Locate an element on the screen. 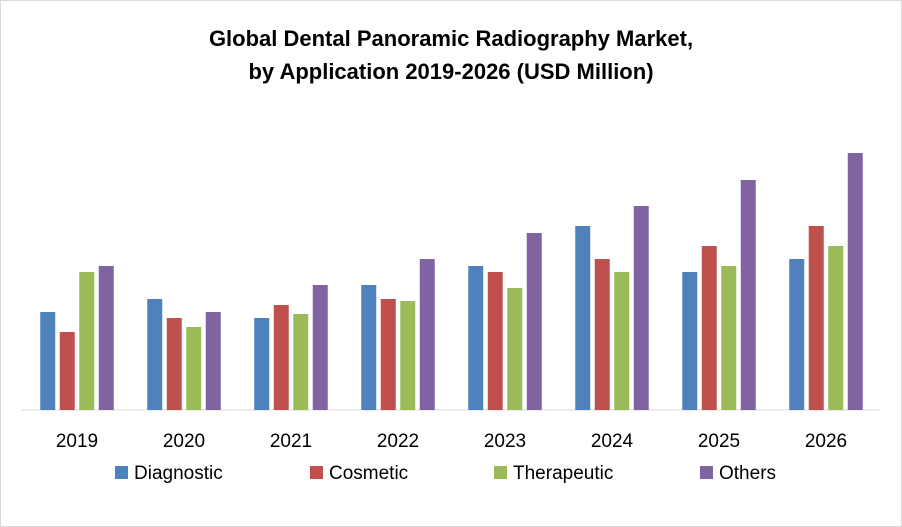 Image resolution: width=902 pixels, height=527 pixels. legend-label: Diagnostic is located at coordinates (178, 473).